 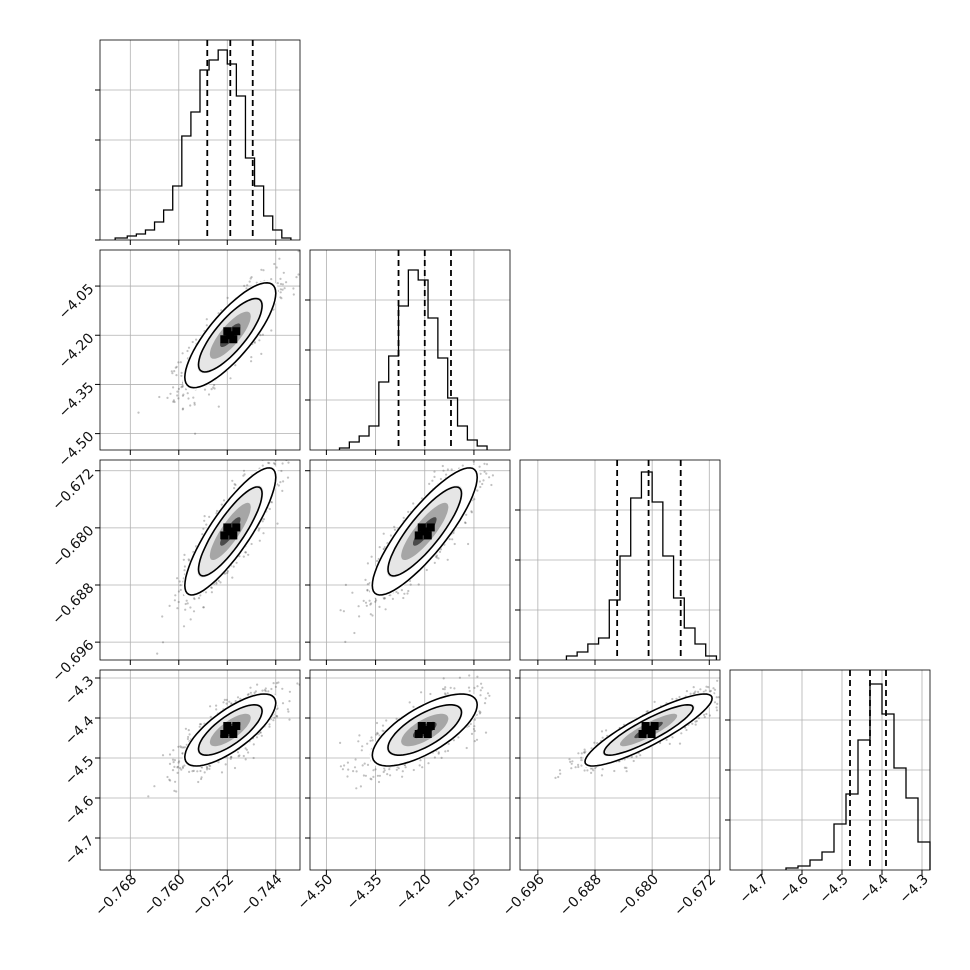 I want to click on scatter-panel-3-1: −0.696−0.688−0.680−0.672, so click(x=175, y=570).